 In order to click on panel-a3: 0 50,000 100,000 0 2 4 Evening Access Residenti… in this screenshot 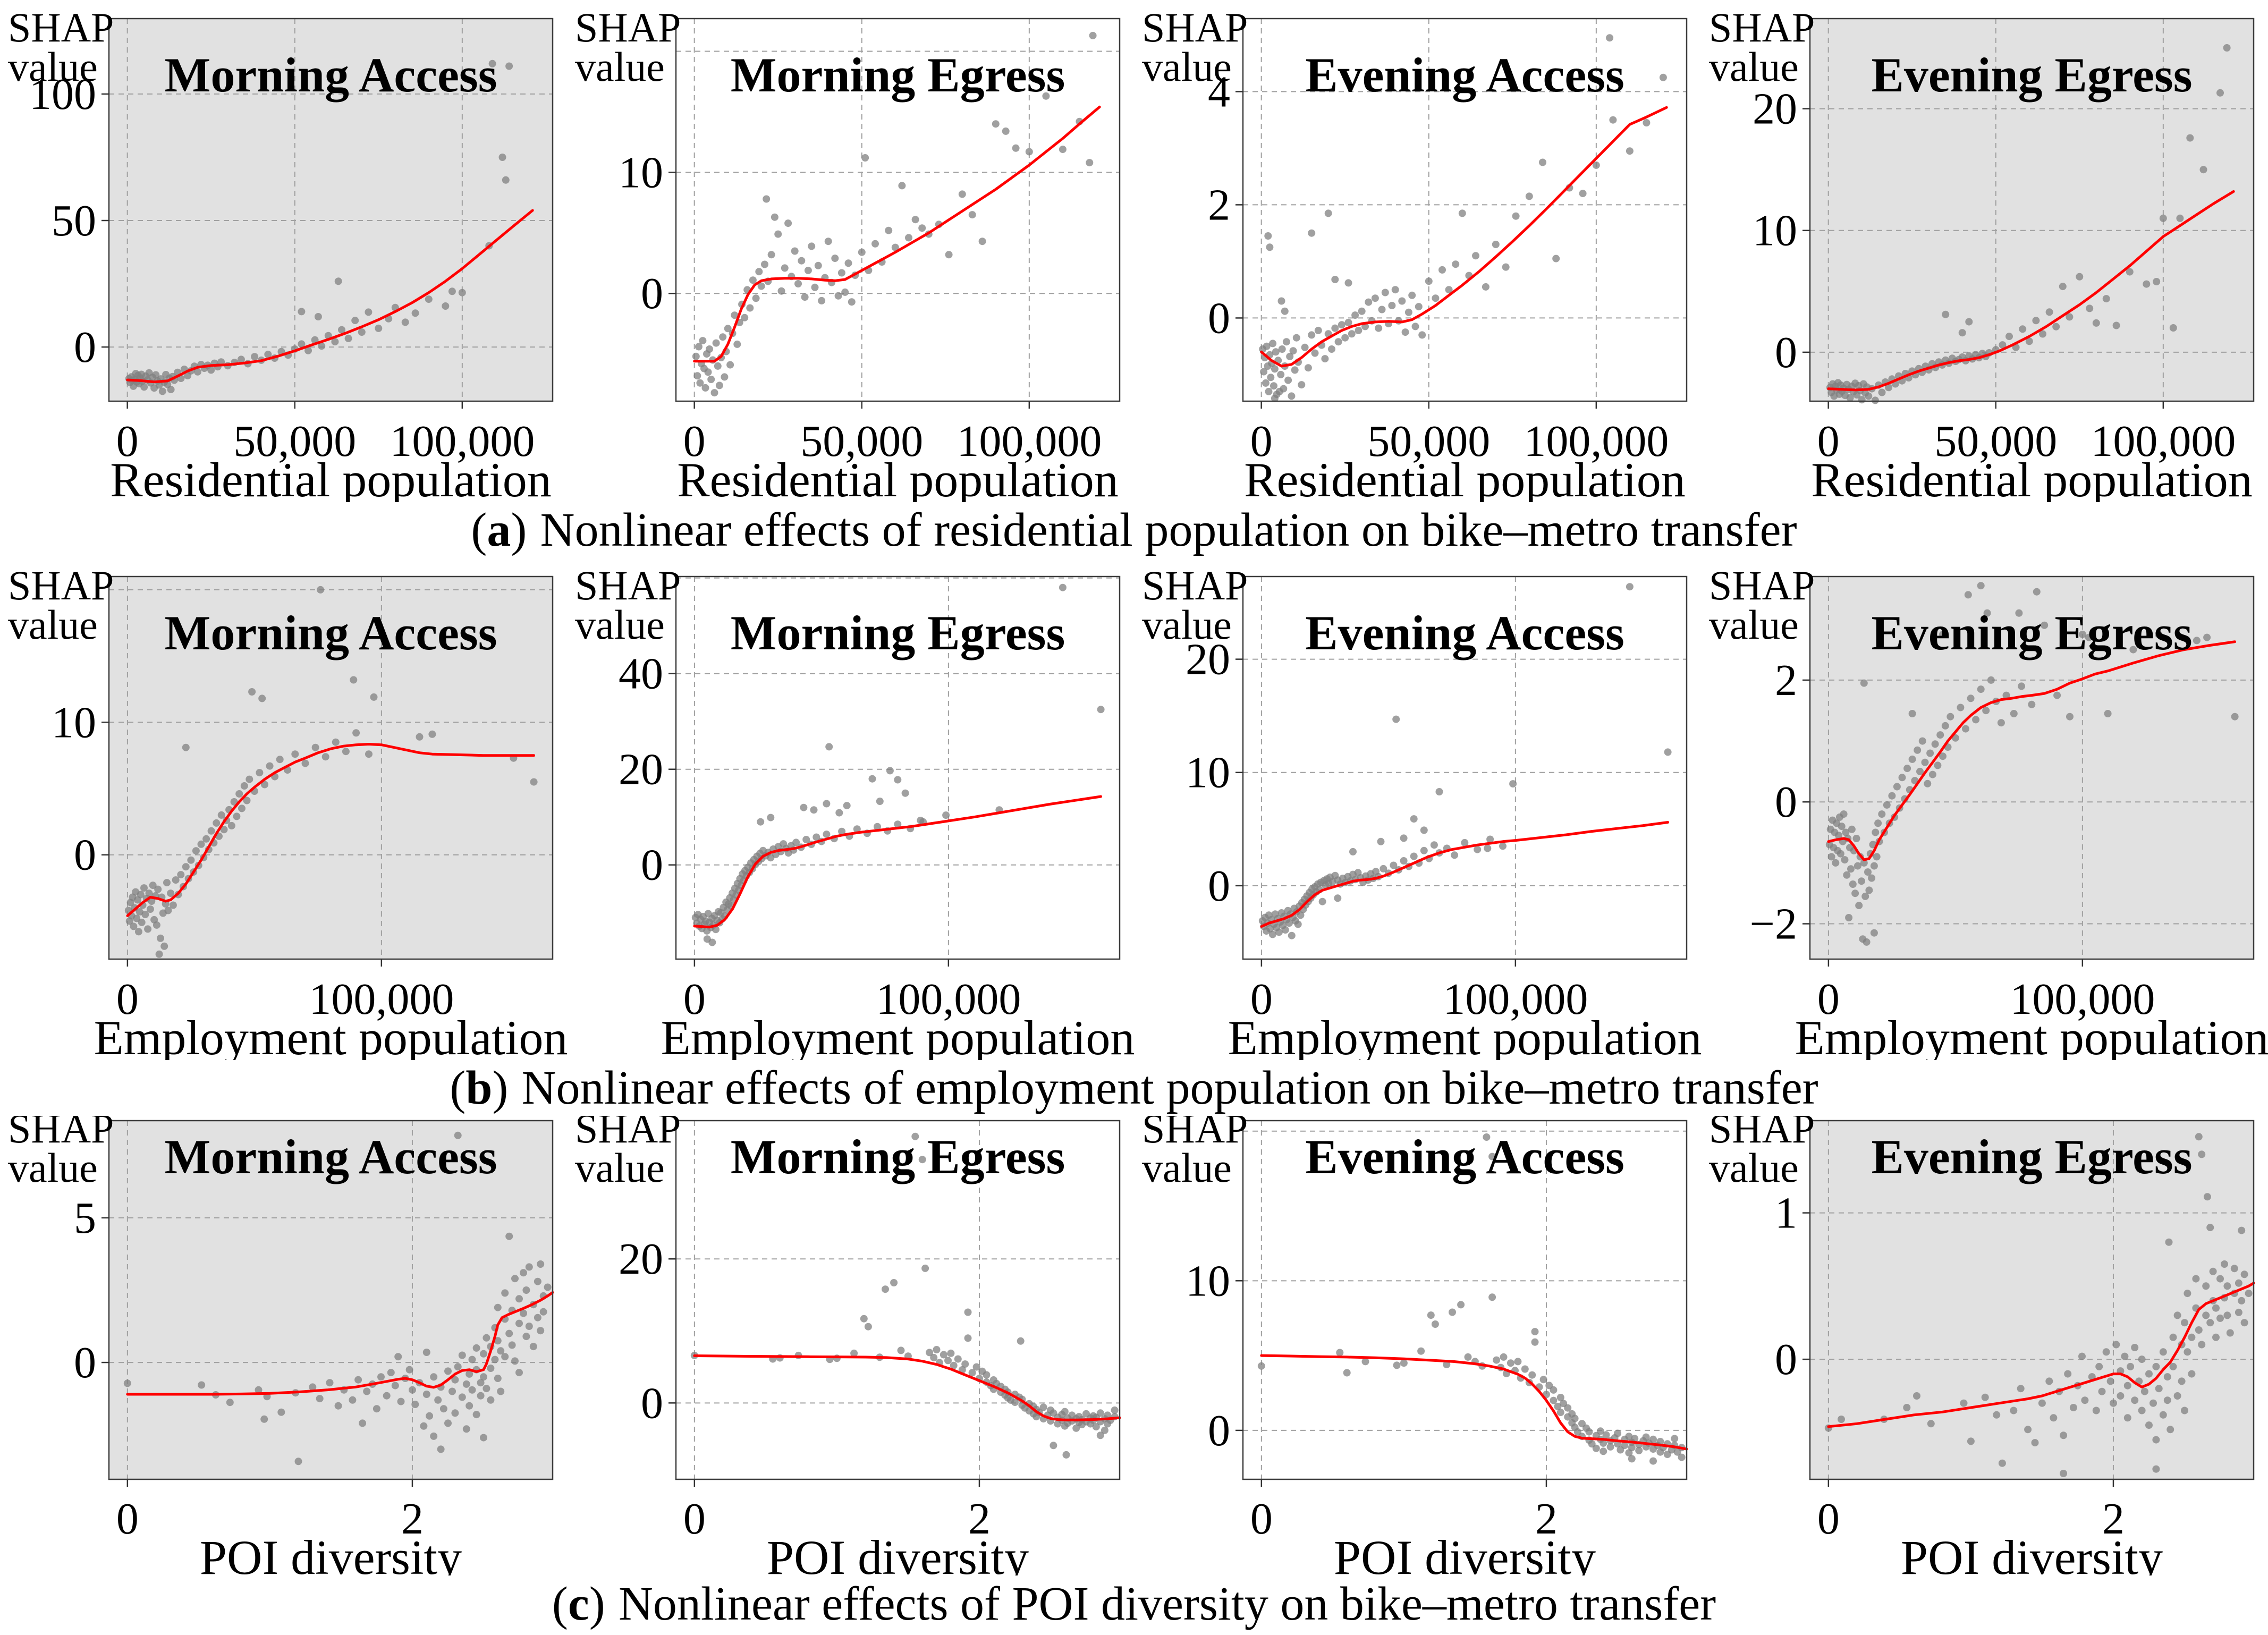, I will do `click(1415, 253)`.